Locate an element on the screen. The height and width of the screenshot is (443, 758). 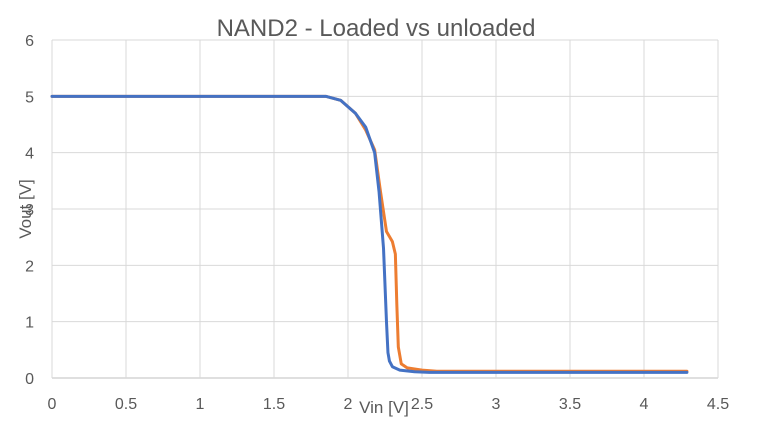
y-tick-label: 3 is located at coordinates (29, 210).